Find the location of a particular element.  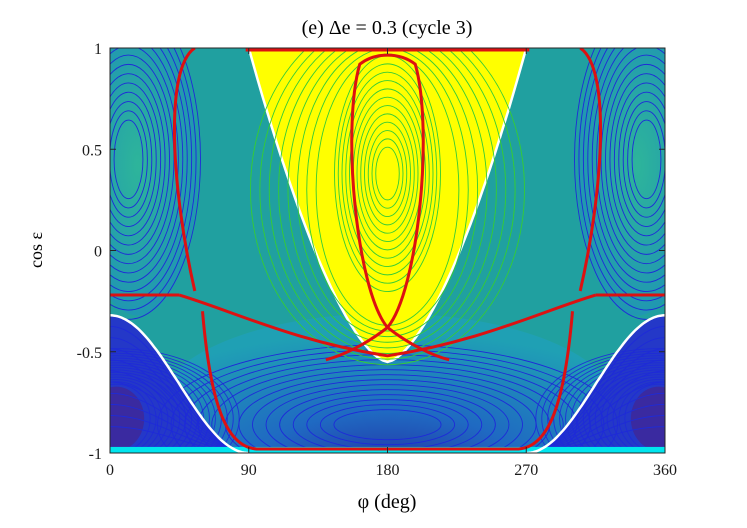

y-tick-label: -1 is located at coordinates (95, 454).